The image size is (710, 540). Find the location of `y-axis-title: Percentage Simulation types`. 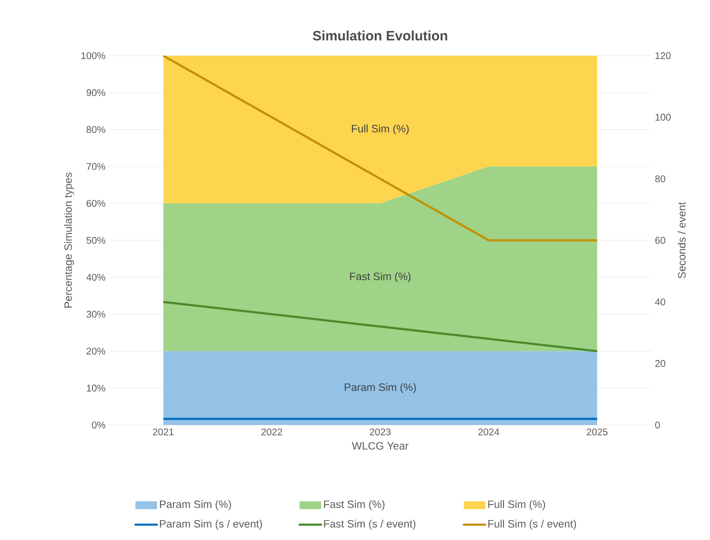

y-axis-title: Percentage Simulation types is located at coordinates (69, 240).